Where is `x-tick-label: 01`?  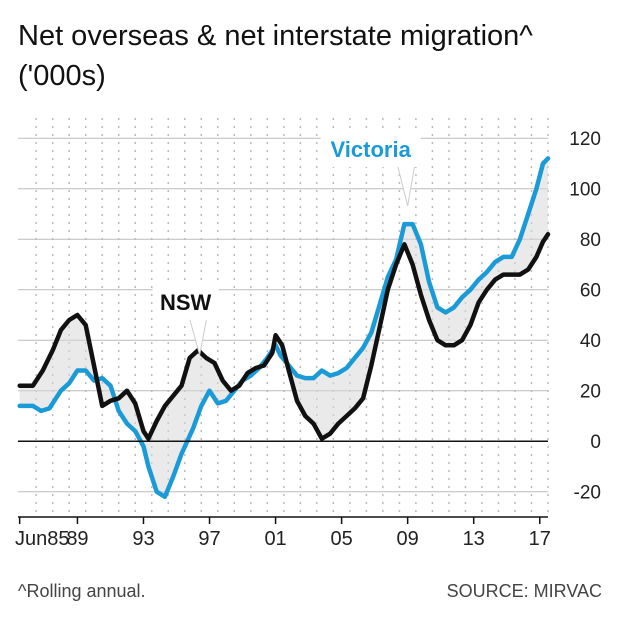
x-tick-label: 01 is located at coordinates (275, 539).